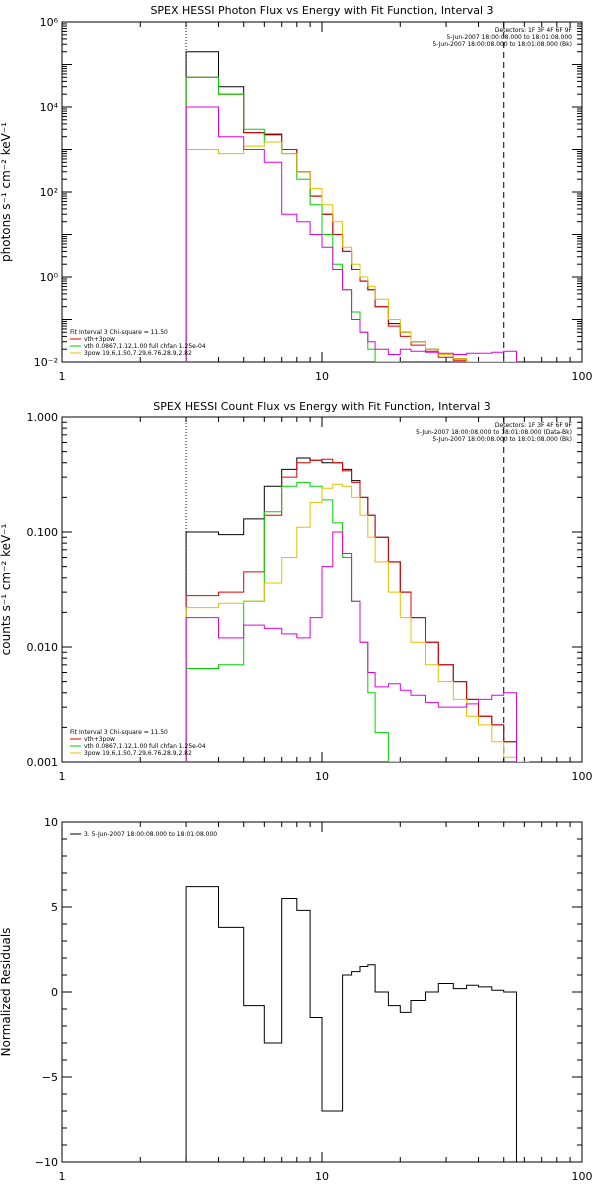  What do you see at coordinates (510, 37) in the screenshot?
I see `header-line: 5-Jun-2007 18:00:08.000 to 18:01:08.000` at bounding box center [510, 37].